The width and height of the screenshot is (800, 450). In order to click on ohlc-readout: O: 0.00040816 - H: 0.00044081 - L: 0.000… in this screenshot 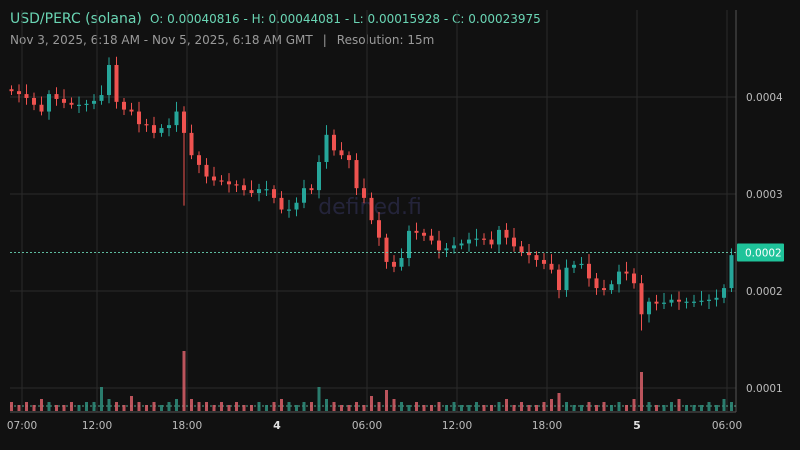, I will do `click(345, 19)`.